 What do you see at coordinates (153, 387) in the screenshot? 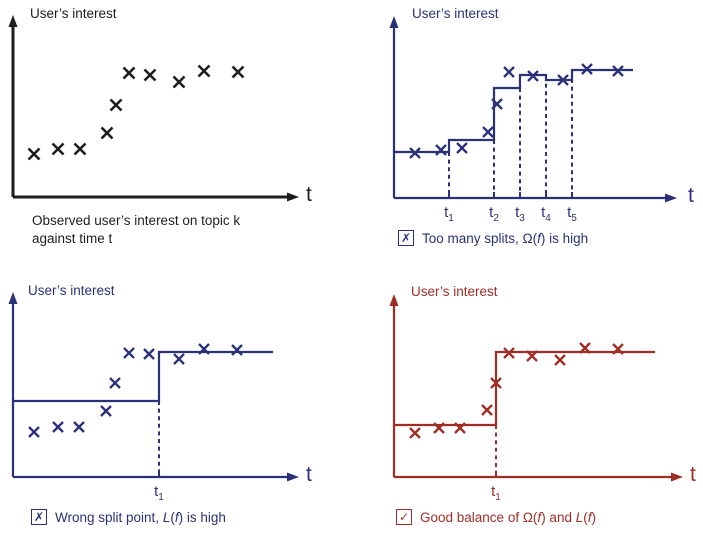
I see `wrong-split-step-plot` at bounding box center [153, 387].